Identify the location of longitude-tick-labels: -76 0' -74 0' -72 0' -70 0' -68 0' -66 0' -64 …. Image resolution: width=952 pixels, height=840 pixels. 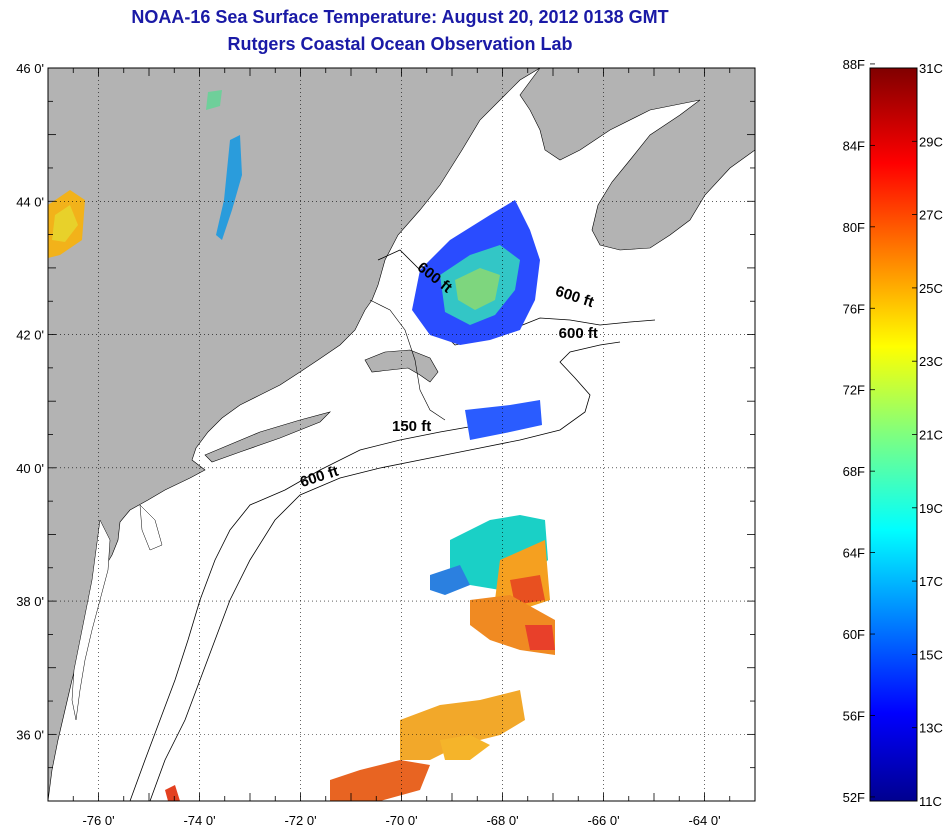
(401, 820).